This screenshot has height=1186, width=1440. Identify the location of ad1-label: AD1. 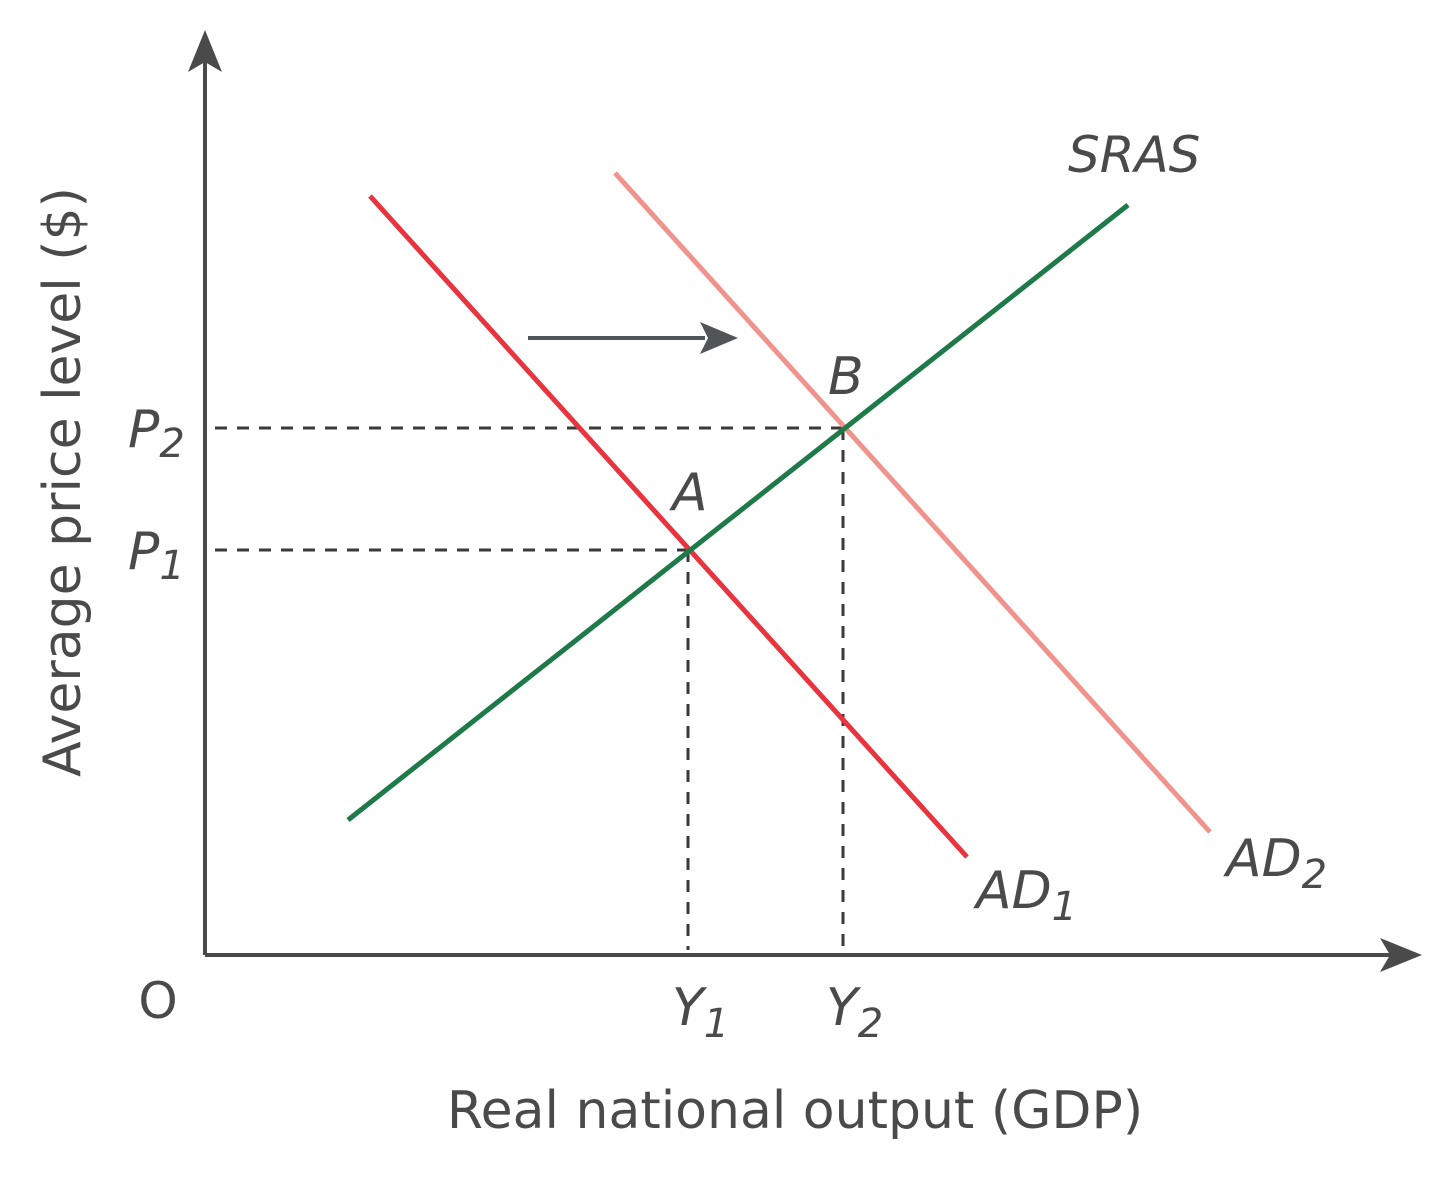
(1025, 895).